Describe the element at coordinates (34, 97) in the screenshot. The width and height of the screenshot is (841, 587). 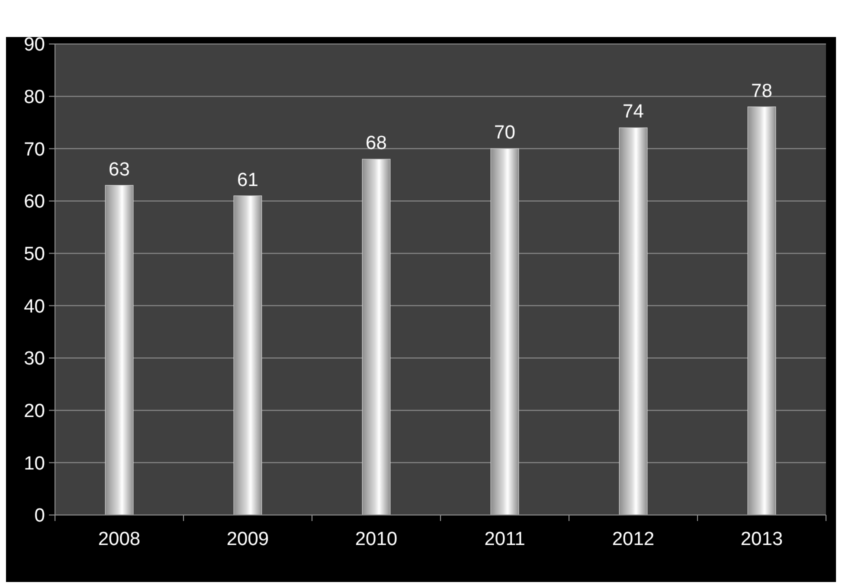
I see `y-tick-label: 80` at that location.